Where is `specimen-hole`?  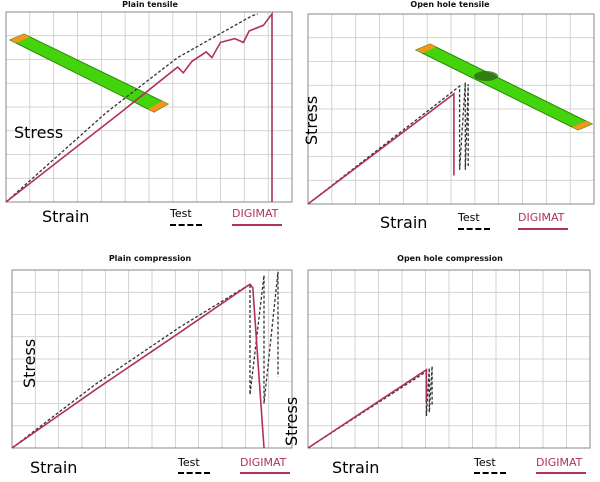 specimen-hole is located at coordinates (486, 76).